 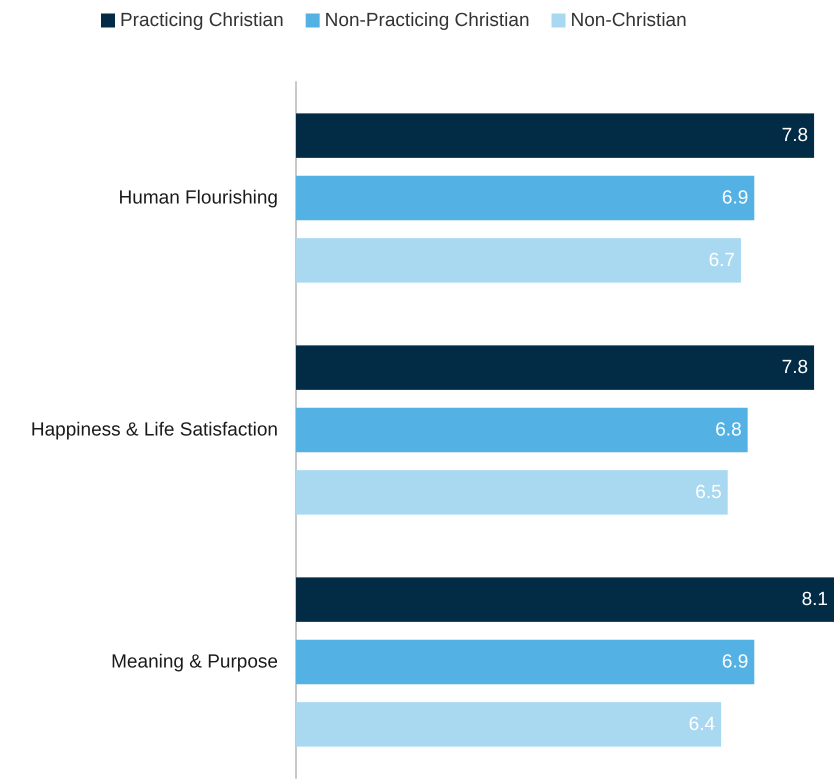 I want to click on legend-label: Non-Practicing Christian, so click(x=427, y=20).